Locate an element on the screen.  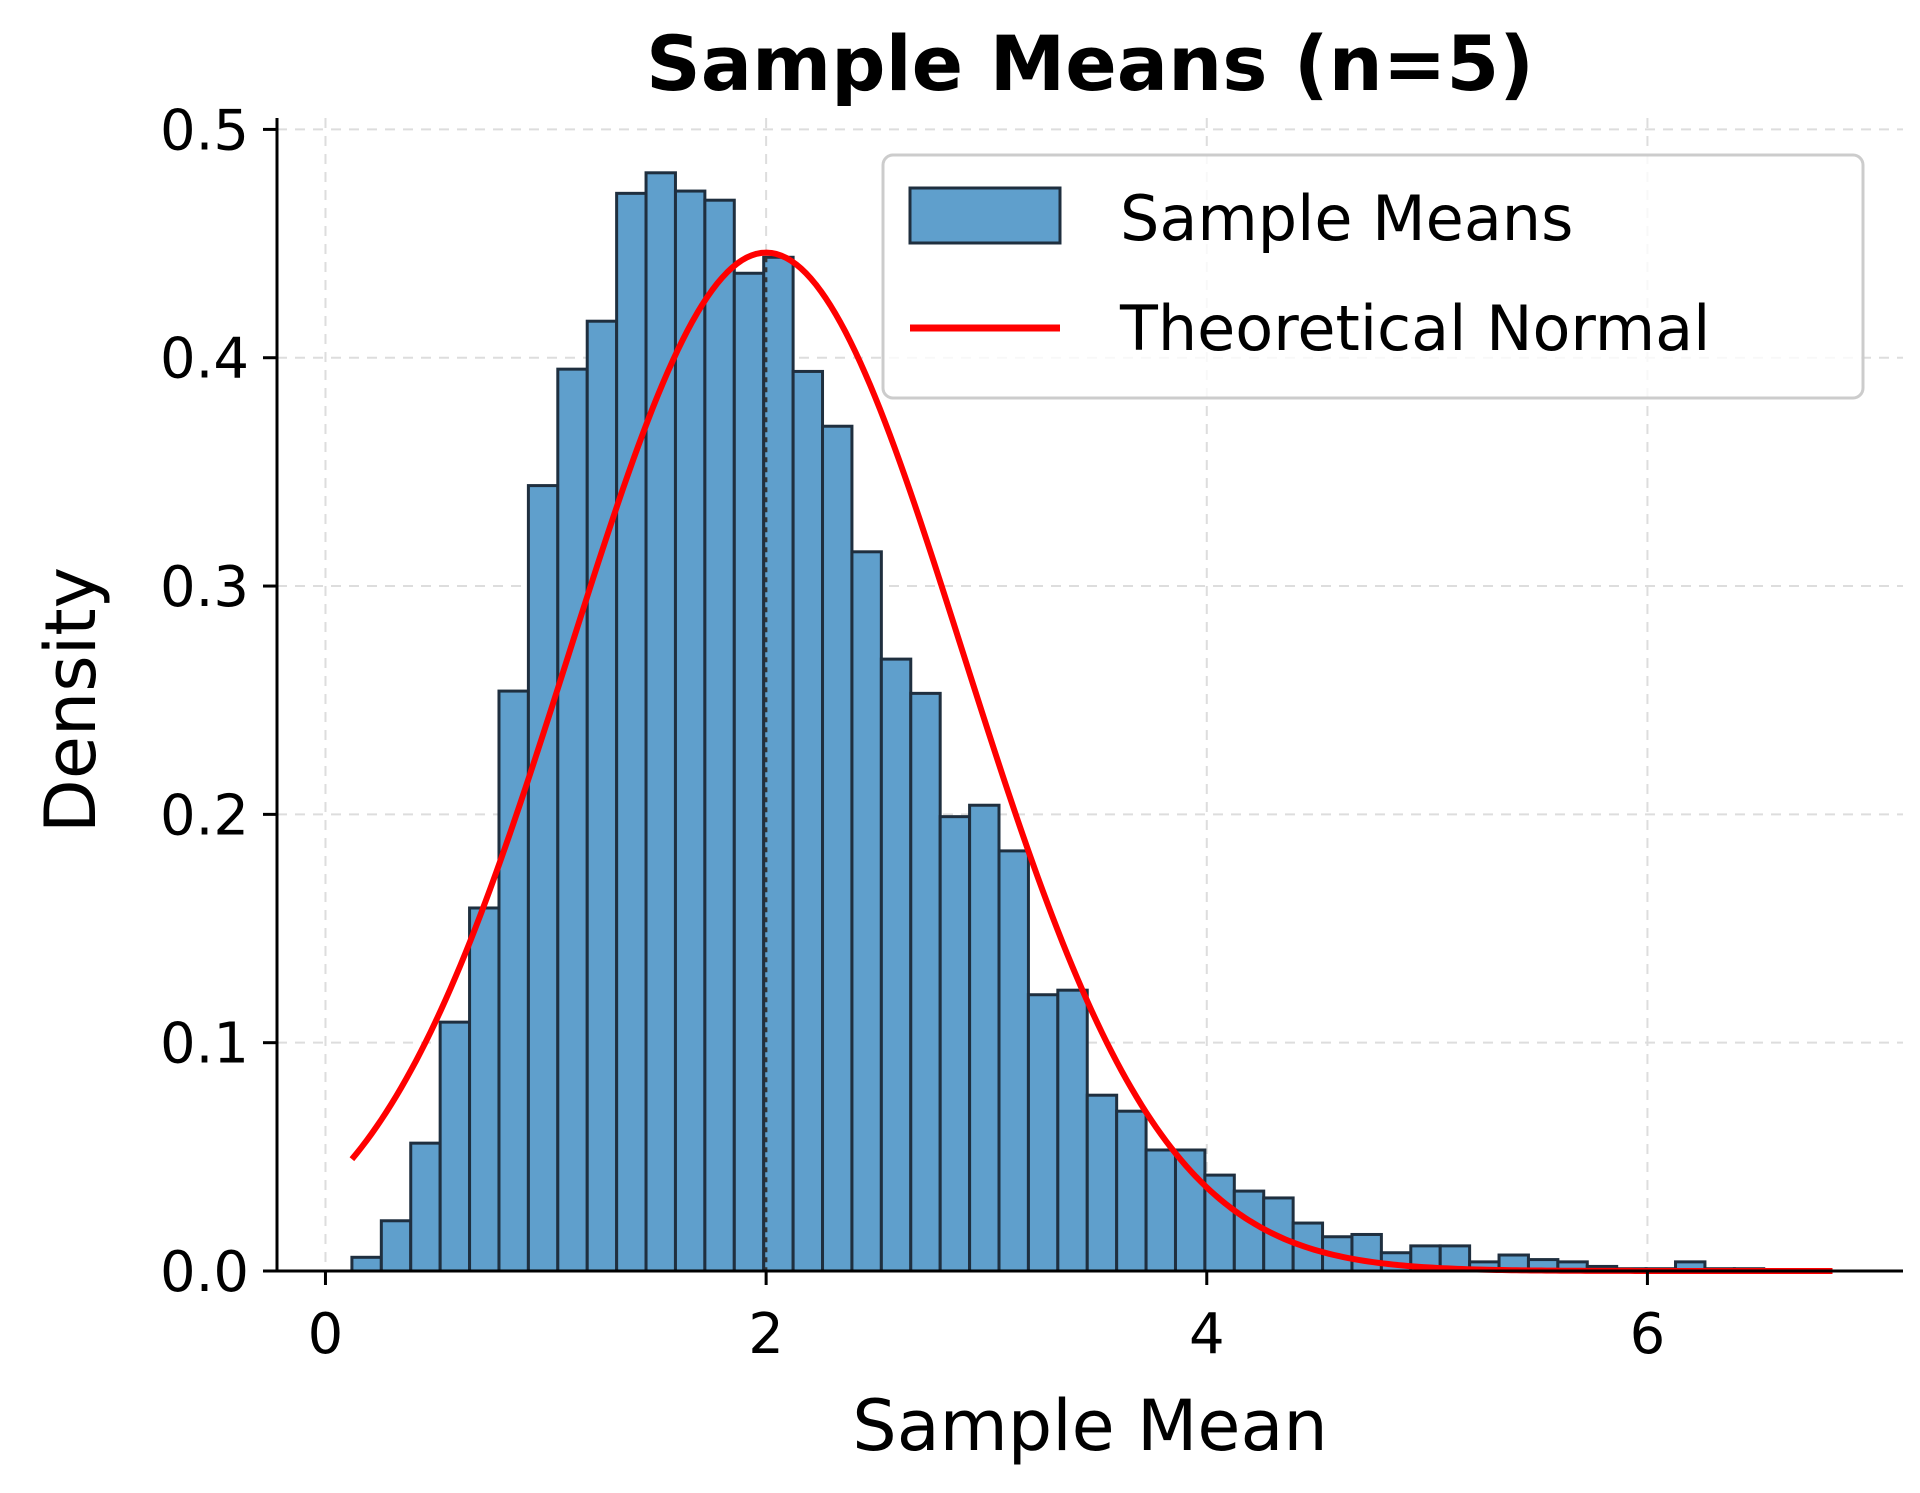
legend-label-curve: Theoretical Normal is located at coordinates (1414, 328).